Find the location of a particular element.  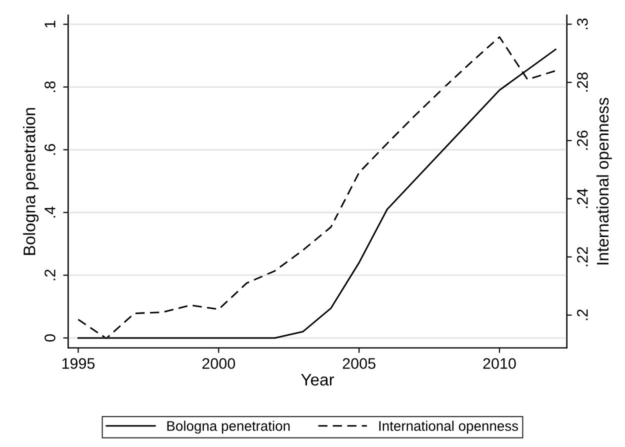

x-tick-label: 2005 is located at coordinates (359, 363).